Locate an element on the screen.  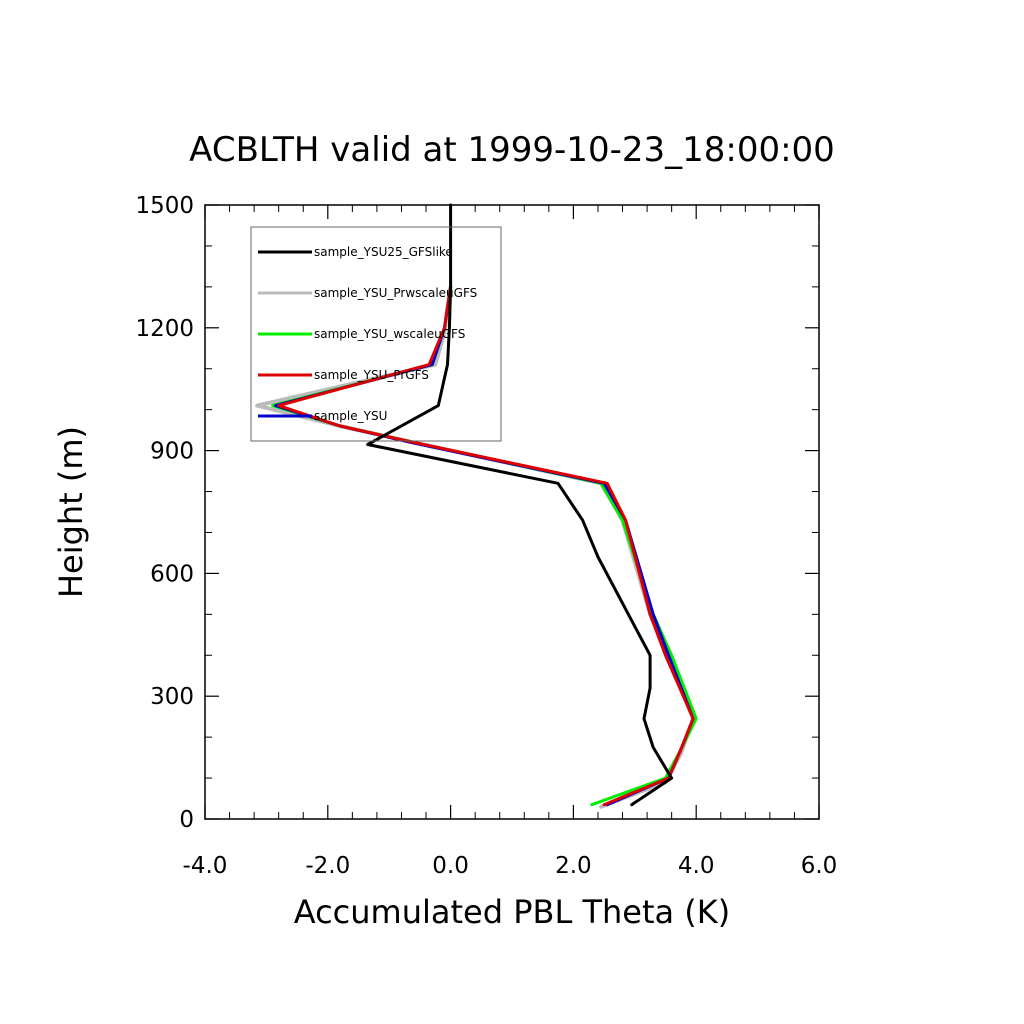
legend-box is located at coordinates (376, 334).